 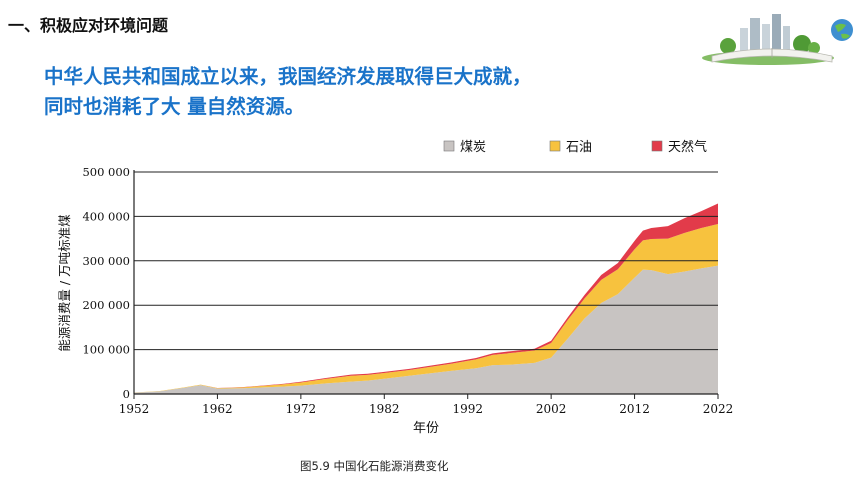 What do you see at coordinates (634, 409) in the screenshot?
I see `x-tick-label: 2012` at bounding box center [634, 409].